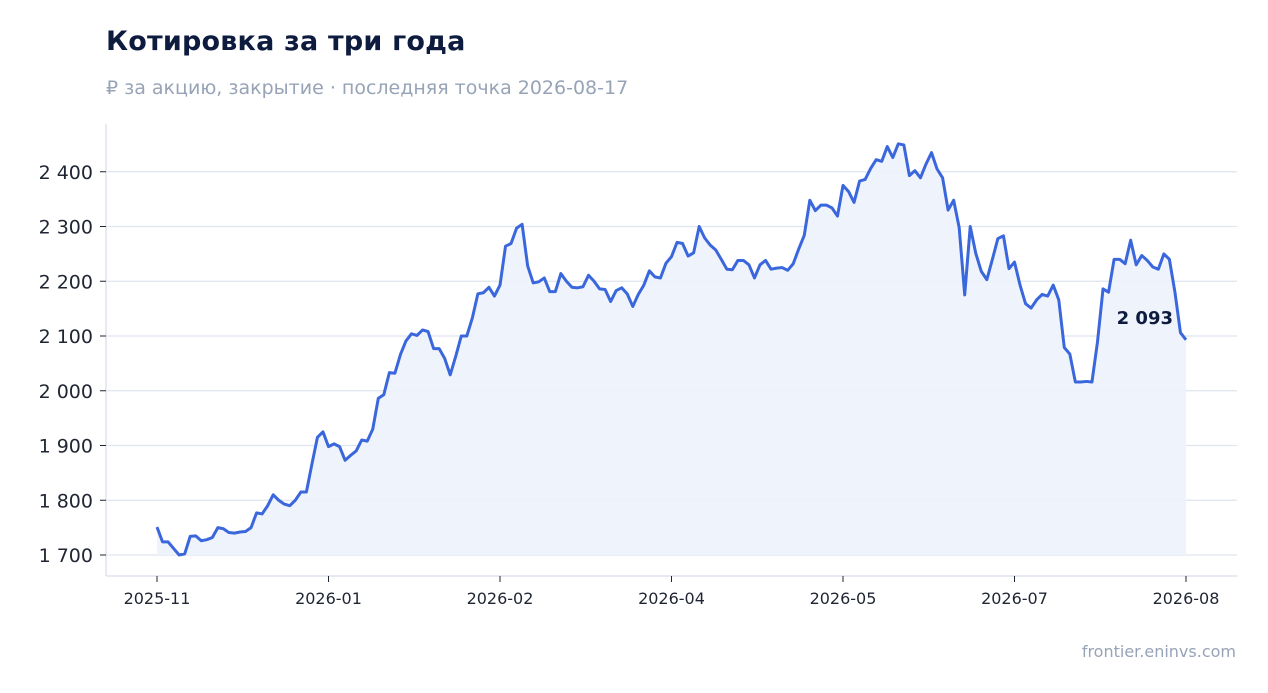 This screenshot has height=693, width=1268. I want to click on y-tick-label: 2 100, so click(66, 337).